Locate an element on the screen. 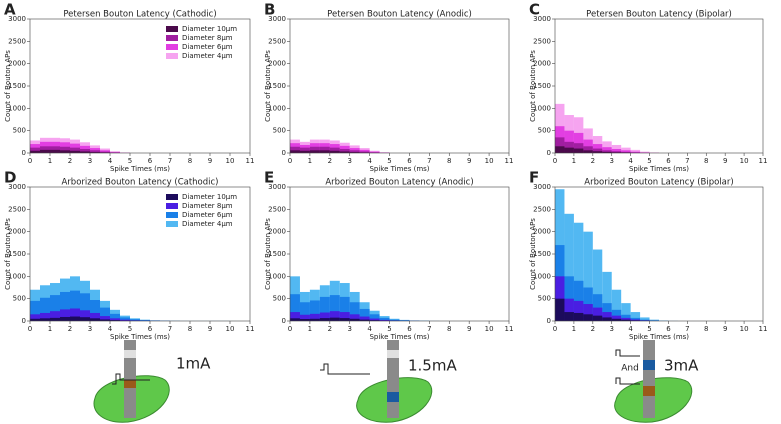 The width and height of the screenshot is (781, 424). legend-label: Diameter 8μm is located at coordinates (207, 38).